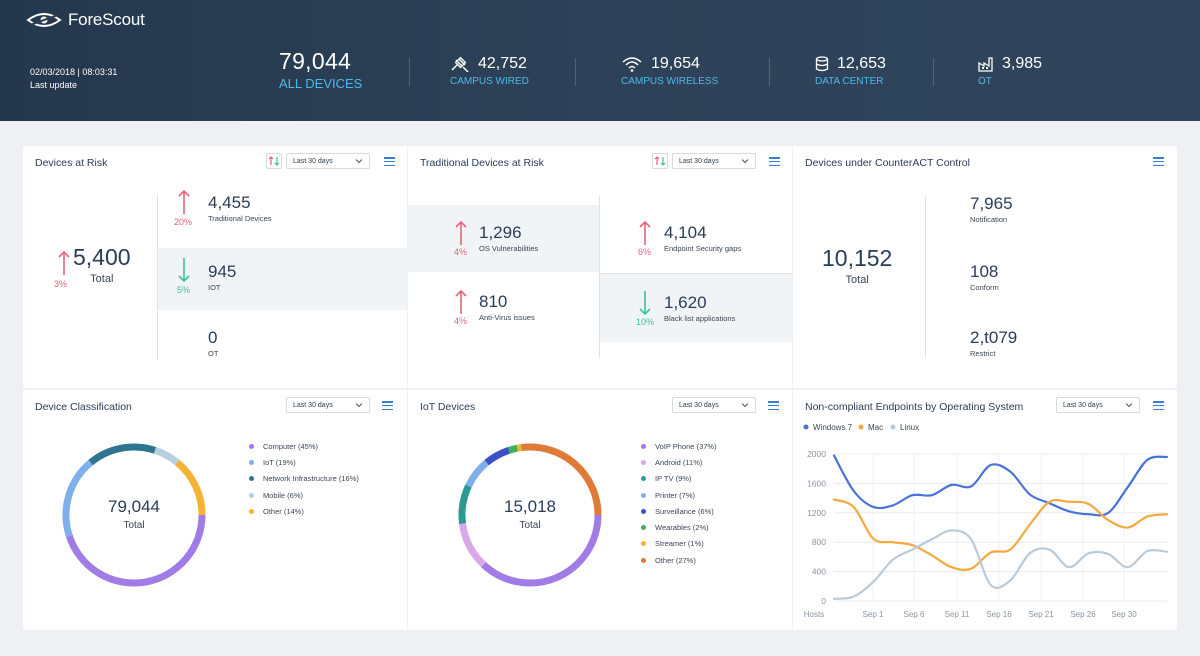 This screenshot has height=656, width=1200. What do you see at coordinates (679, 462) in the screenshot?
I see `legend-item: Android (11%)` at bounding box center [679, 462].